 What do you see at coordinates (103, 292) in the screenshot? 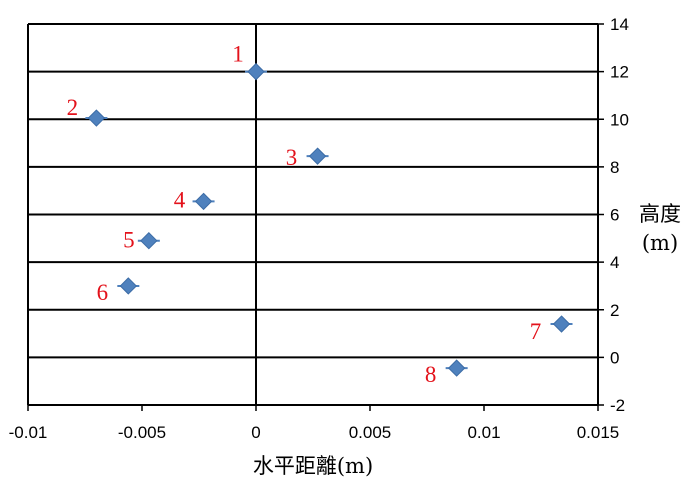
I see `point-label-6: 6` at bounding box center [103, 292].